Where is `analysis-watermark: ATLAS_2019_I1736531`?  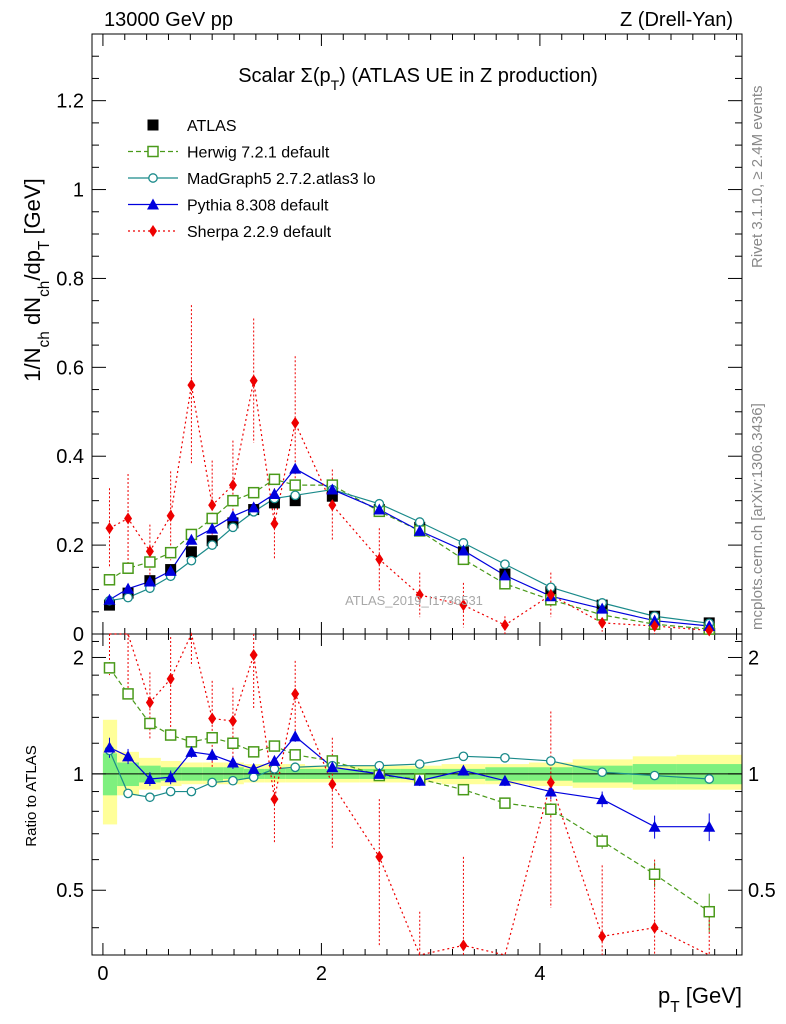
analysis-watermark: ATLAS_2019_I1736531 is located at coordinates (414, 600).